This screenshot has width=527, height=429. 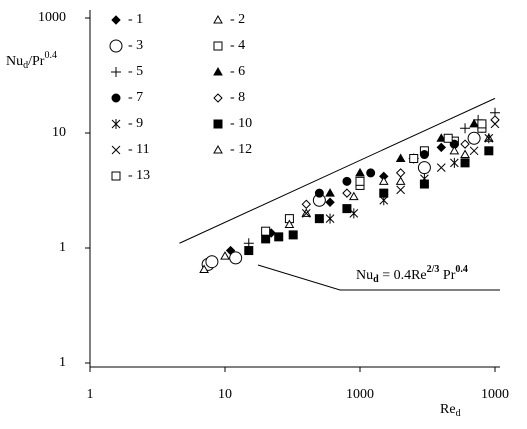 I want to click on legend-label: - 5, so click(x=135, y=71).